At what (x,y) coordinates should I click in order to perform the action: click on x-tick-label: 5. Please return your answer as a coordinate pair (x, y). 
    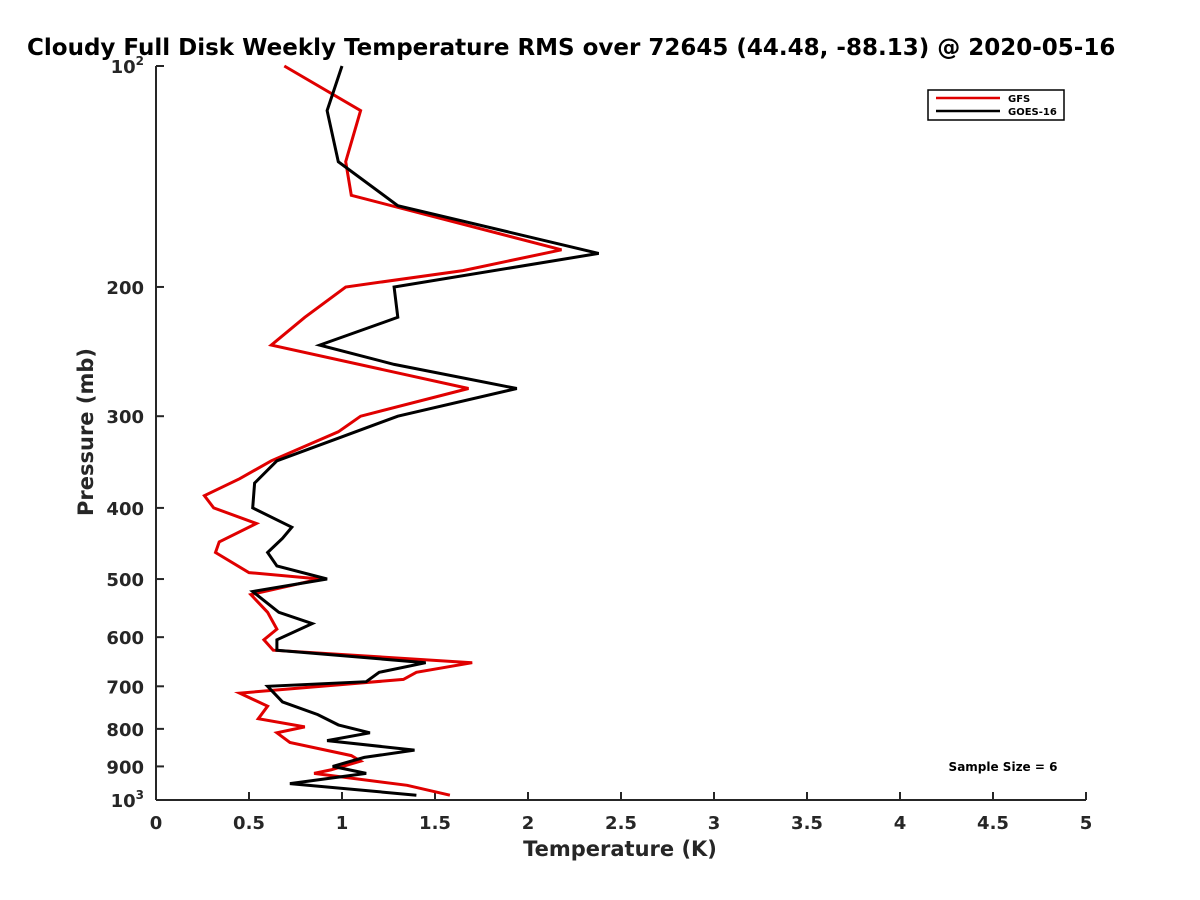
    Looking at the image, I should click on (1086, 823).